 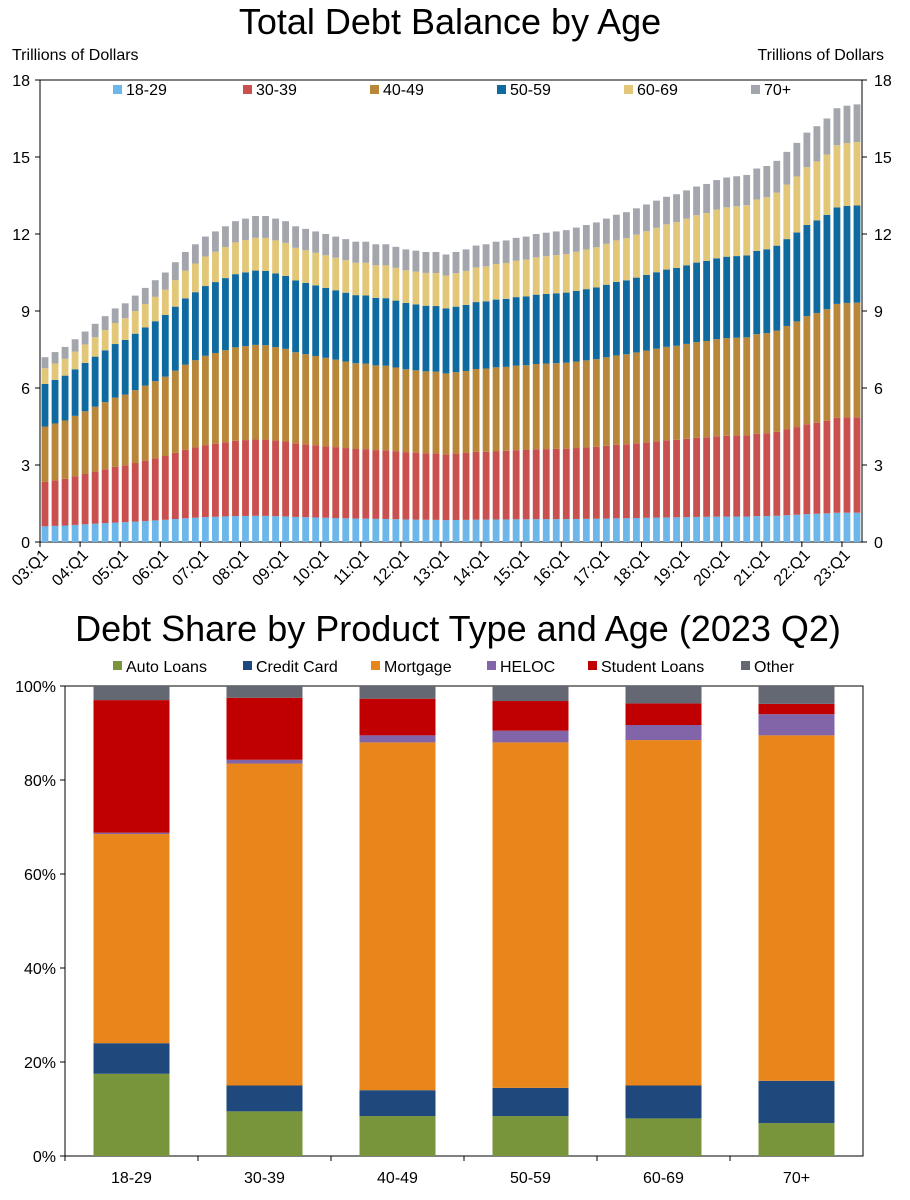 What do you see at coordinates (646, 480) in the screenshot?
I see `bar-segment-30-39-2018-Q1` at bounding box center [646, 480].